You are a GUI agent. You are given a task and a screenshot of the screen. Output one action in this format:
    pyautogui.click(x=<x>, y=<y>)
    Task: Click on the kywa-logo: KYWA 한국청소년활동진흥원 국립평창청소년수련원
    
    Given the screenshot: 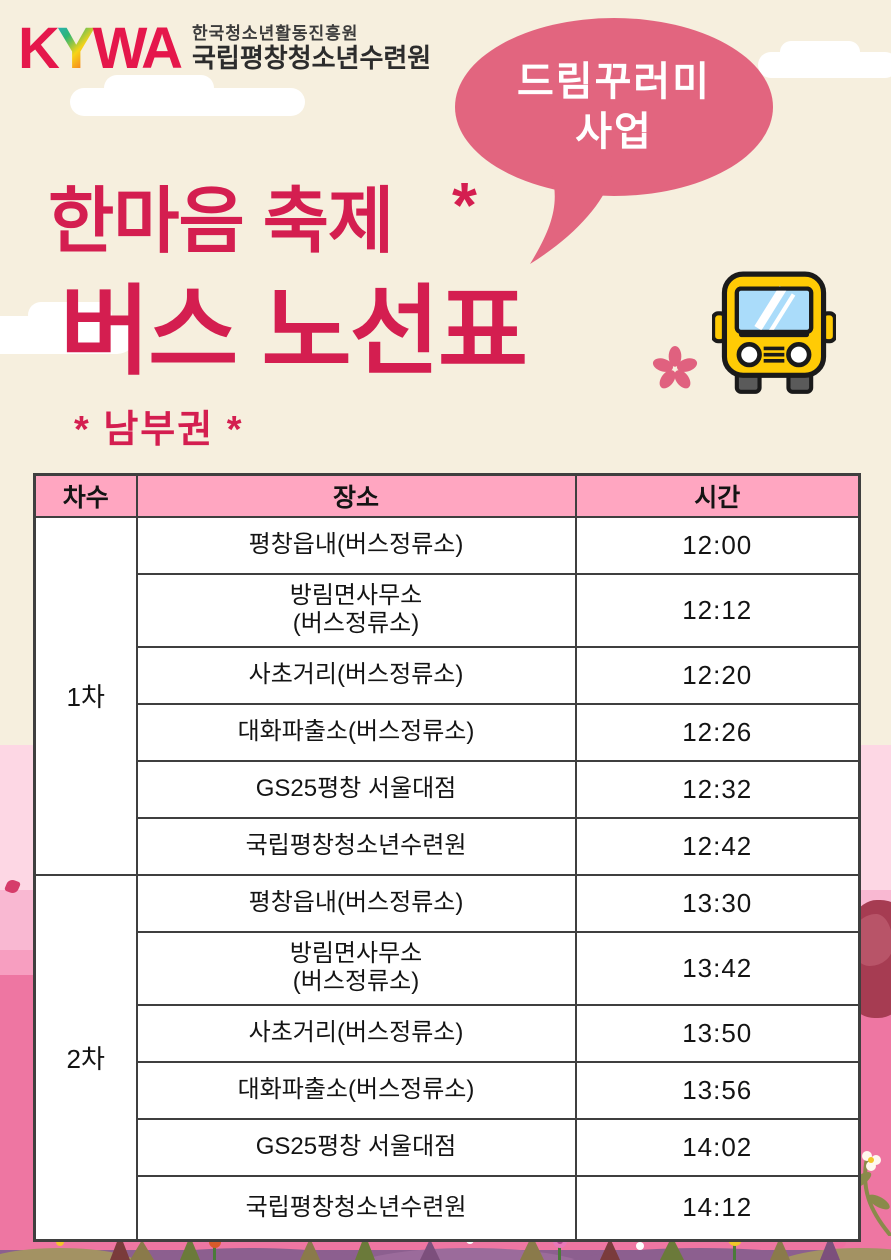 What is the action you would take?
    pyautogui.click(x=224, y=49)
    